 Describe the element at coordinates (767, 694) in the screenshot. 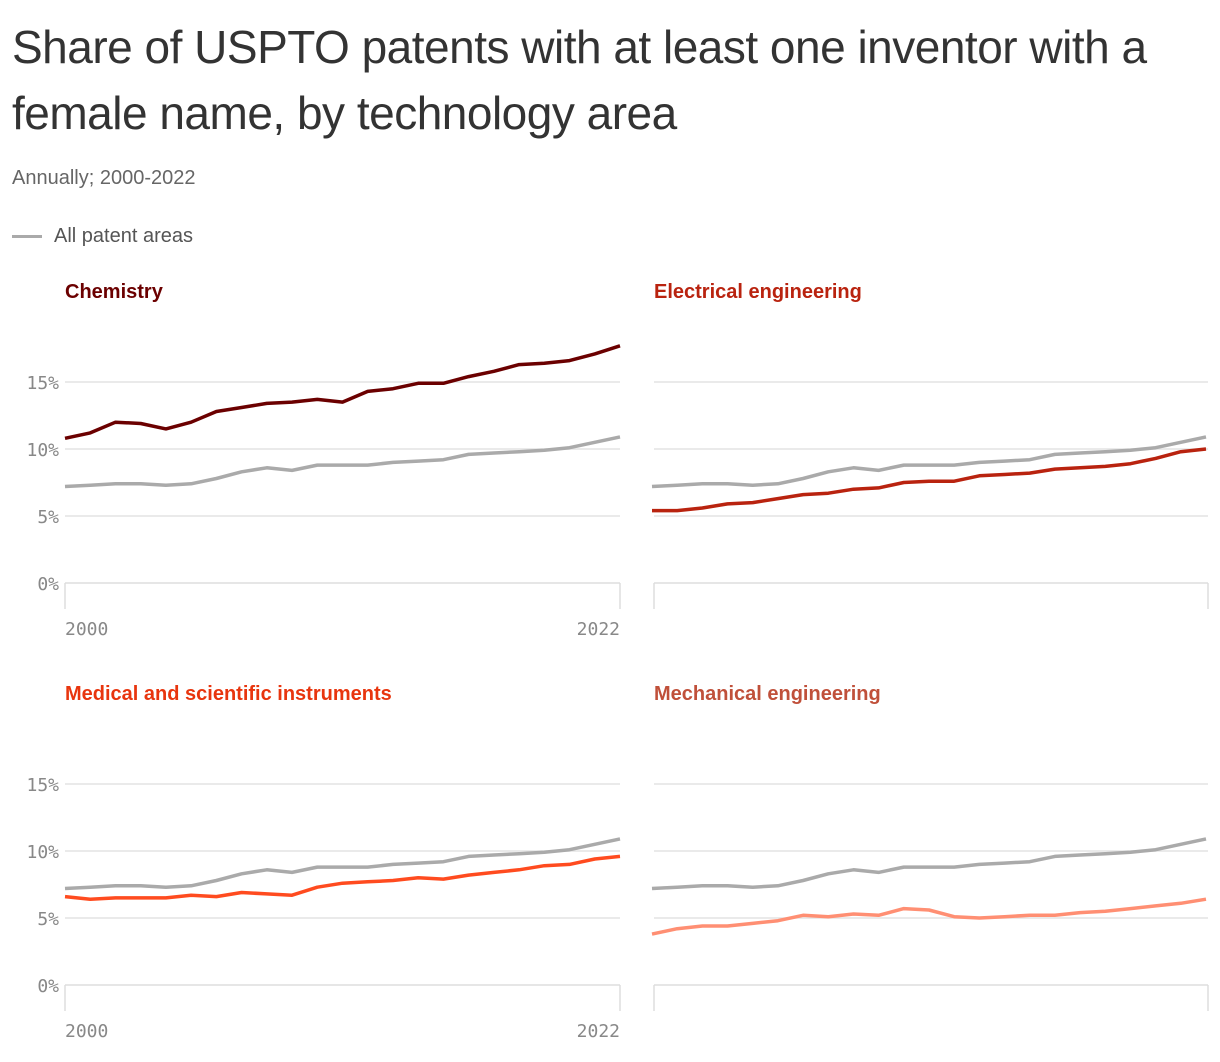

I see `panel-title: Mechanical engineering` at that location.